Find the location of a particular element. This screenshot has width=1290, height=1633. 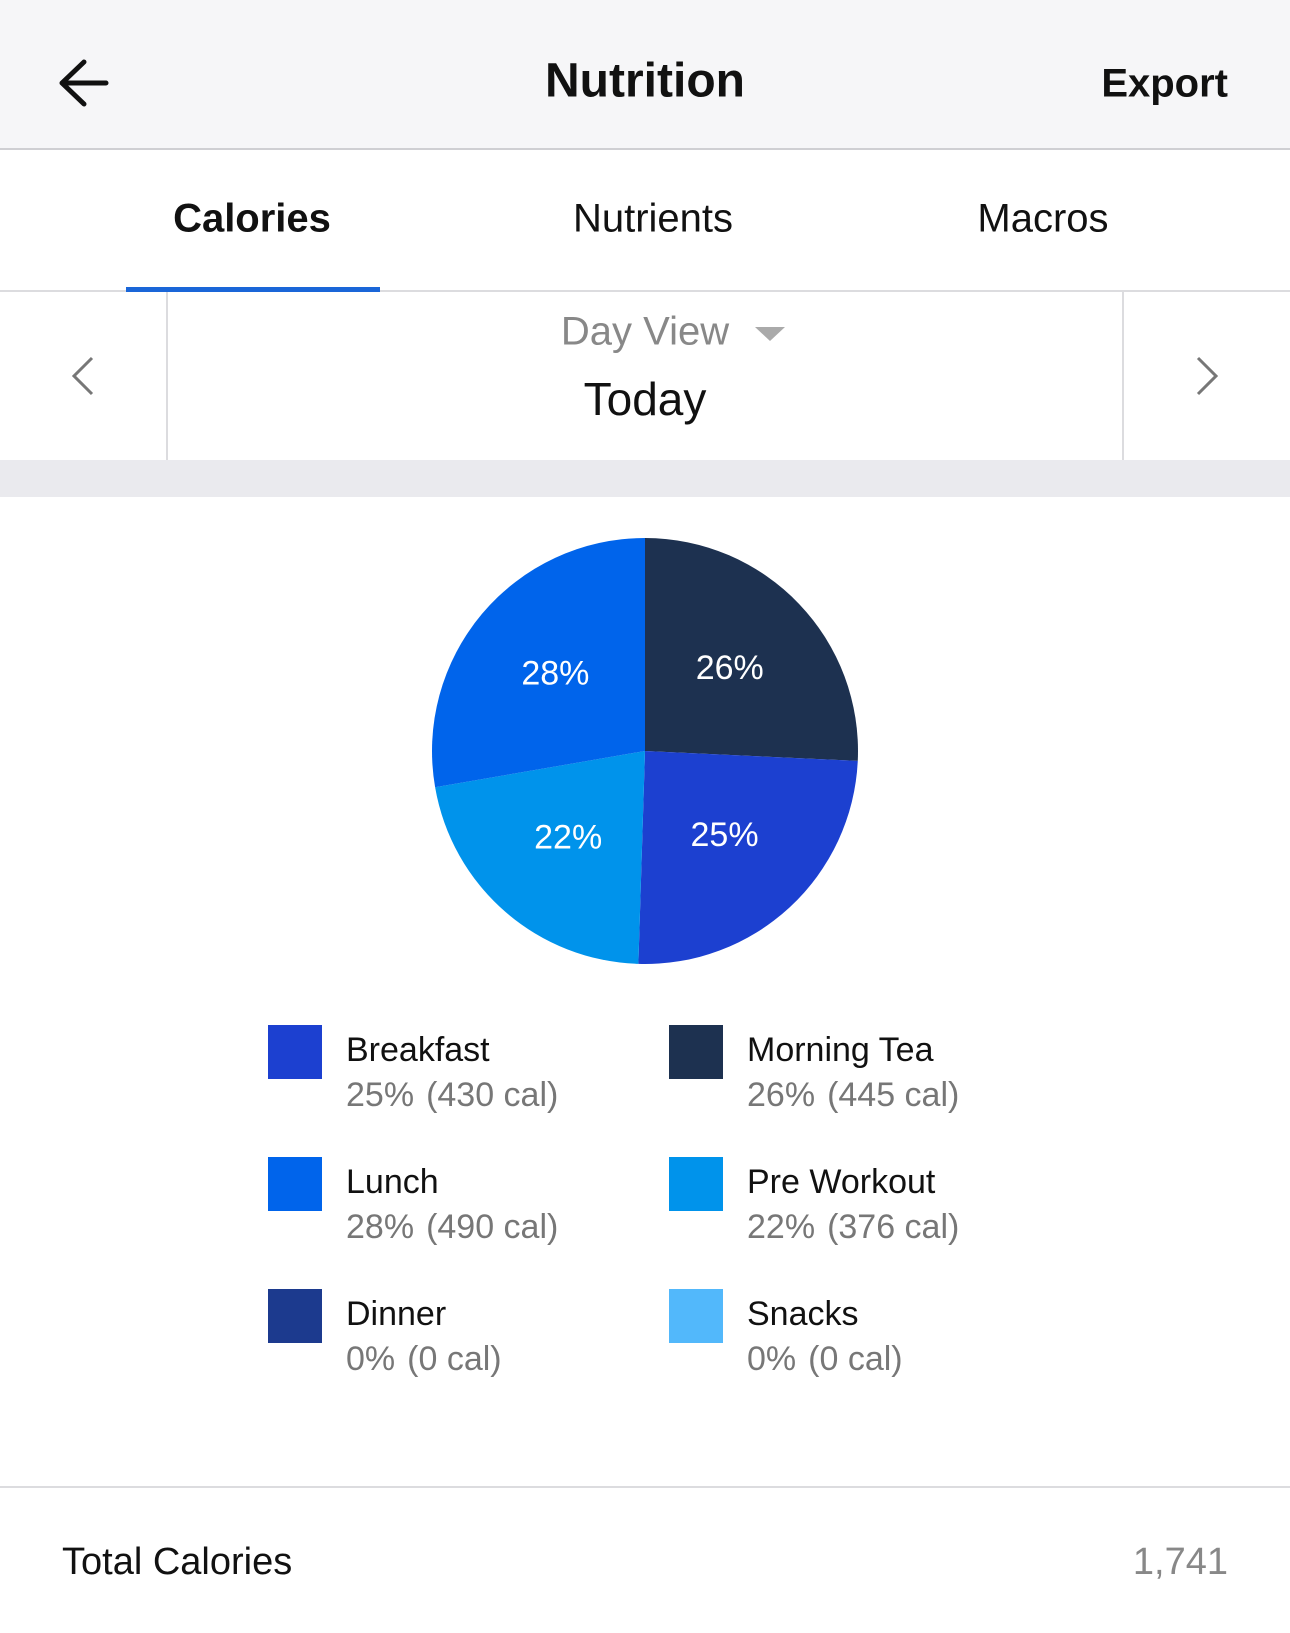

legend-percent: 28% is located at coordinates (380, 1227).